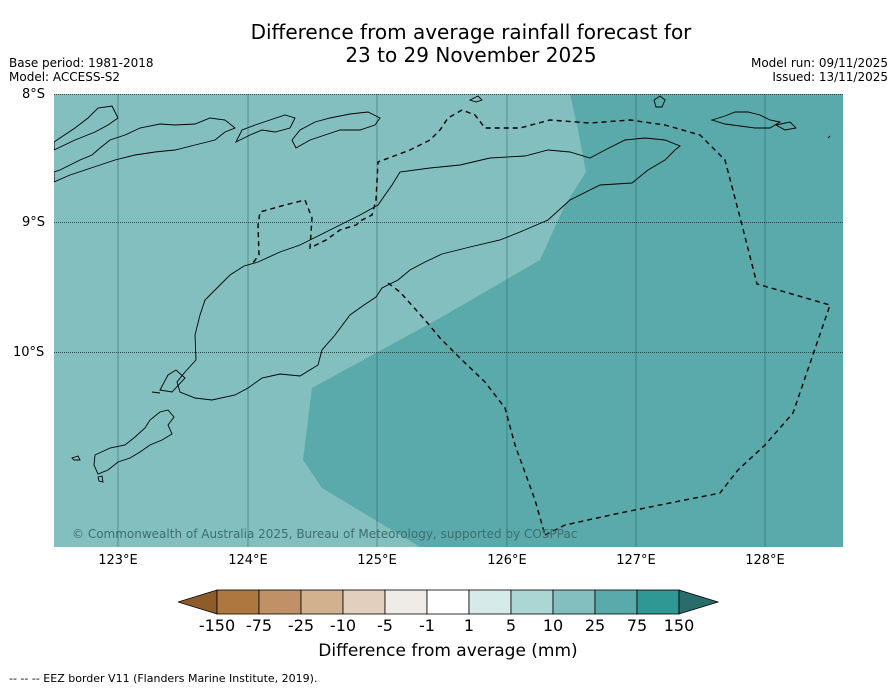  What do you see at coordinates (553, 625) in the screenshot?
I see `cbar-label-8: 10` at bounding box center [553, 625].